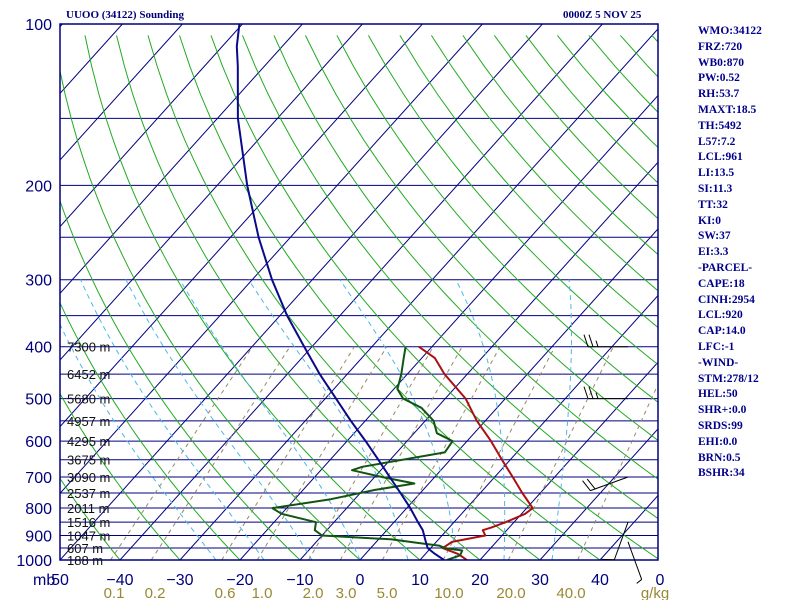 The height and width of the screenshot is (600, 800). I want to click on temperature-tick-label: −20, so click(239, 580).